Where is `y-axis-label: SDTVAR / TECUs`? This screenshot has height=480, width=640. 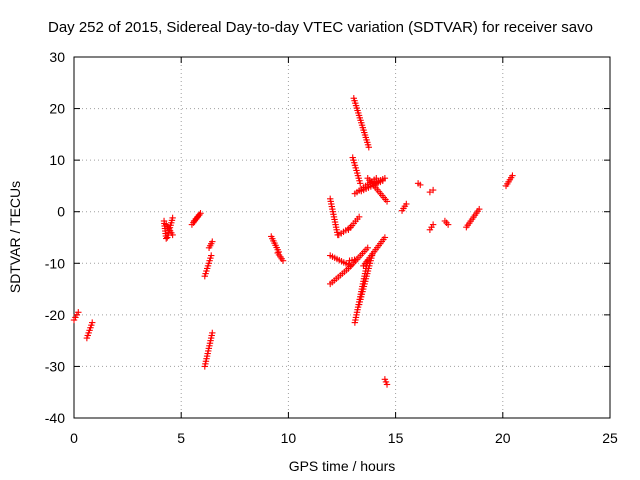
y-axis-label: SDTVAR / TECUs is located at coordinates (15, 237).